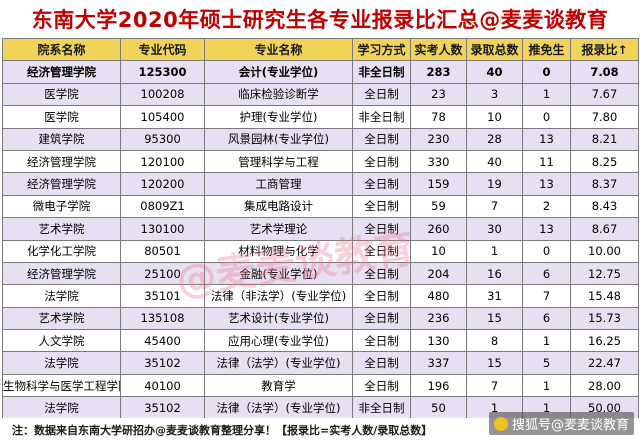 Image resolution: width=640 pixels, height=441 pixels. Describe the element at coordinates (604, 363) in the screenshot. I see `table-cell: 22.47` at that location.